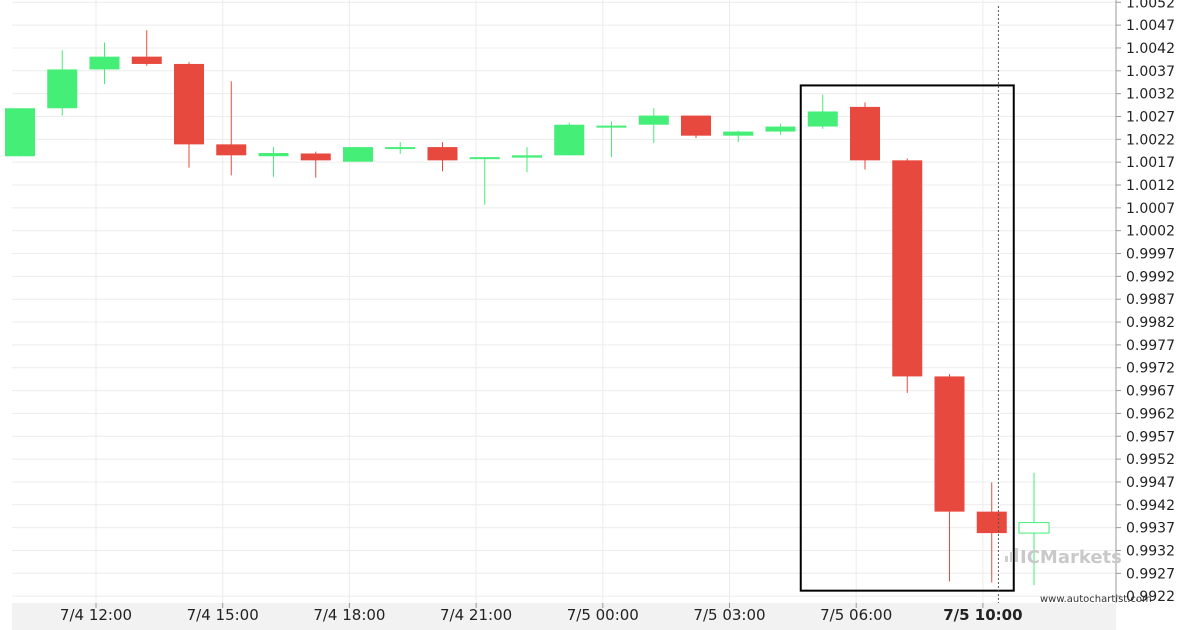 The height and width of the screenshot is (630, 1200). I want to click on y-tick-label: 0.9967, so click(1150, 392).